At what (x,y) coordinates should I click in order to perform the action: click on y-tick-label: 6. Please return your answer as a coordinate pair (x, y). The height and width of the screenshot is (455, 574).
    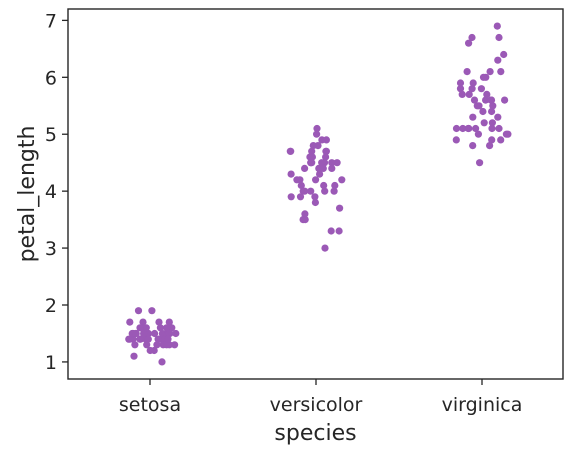
    Looking at the image, I should click on (51, 78).